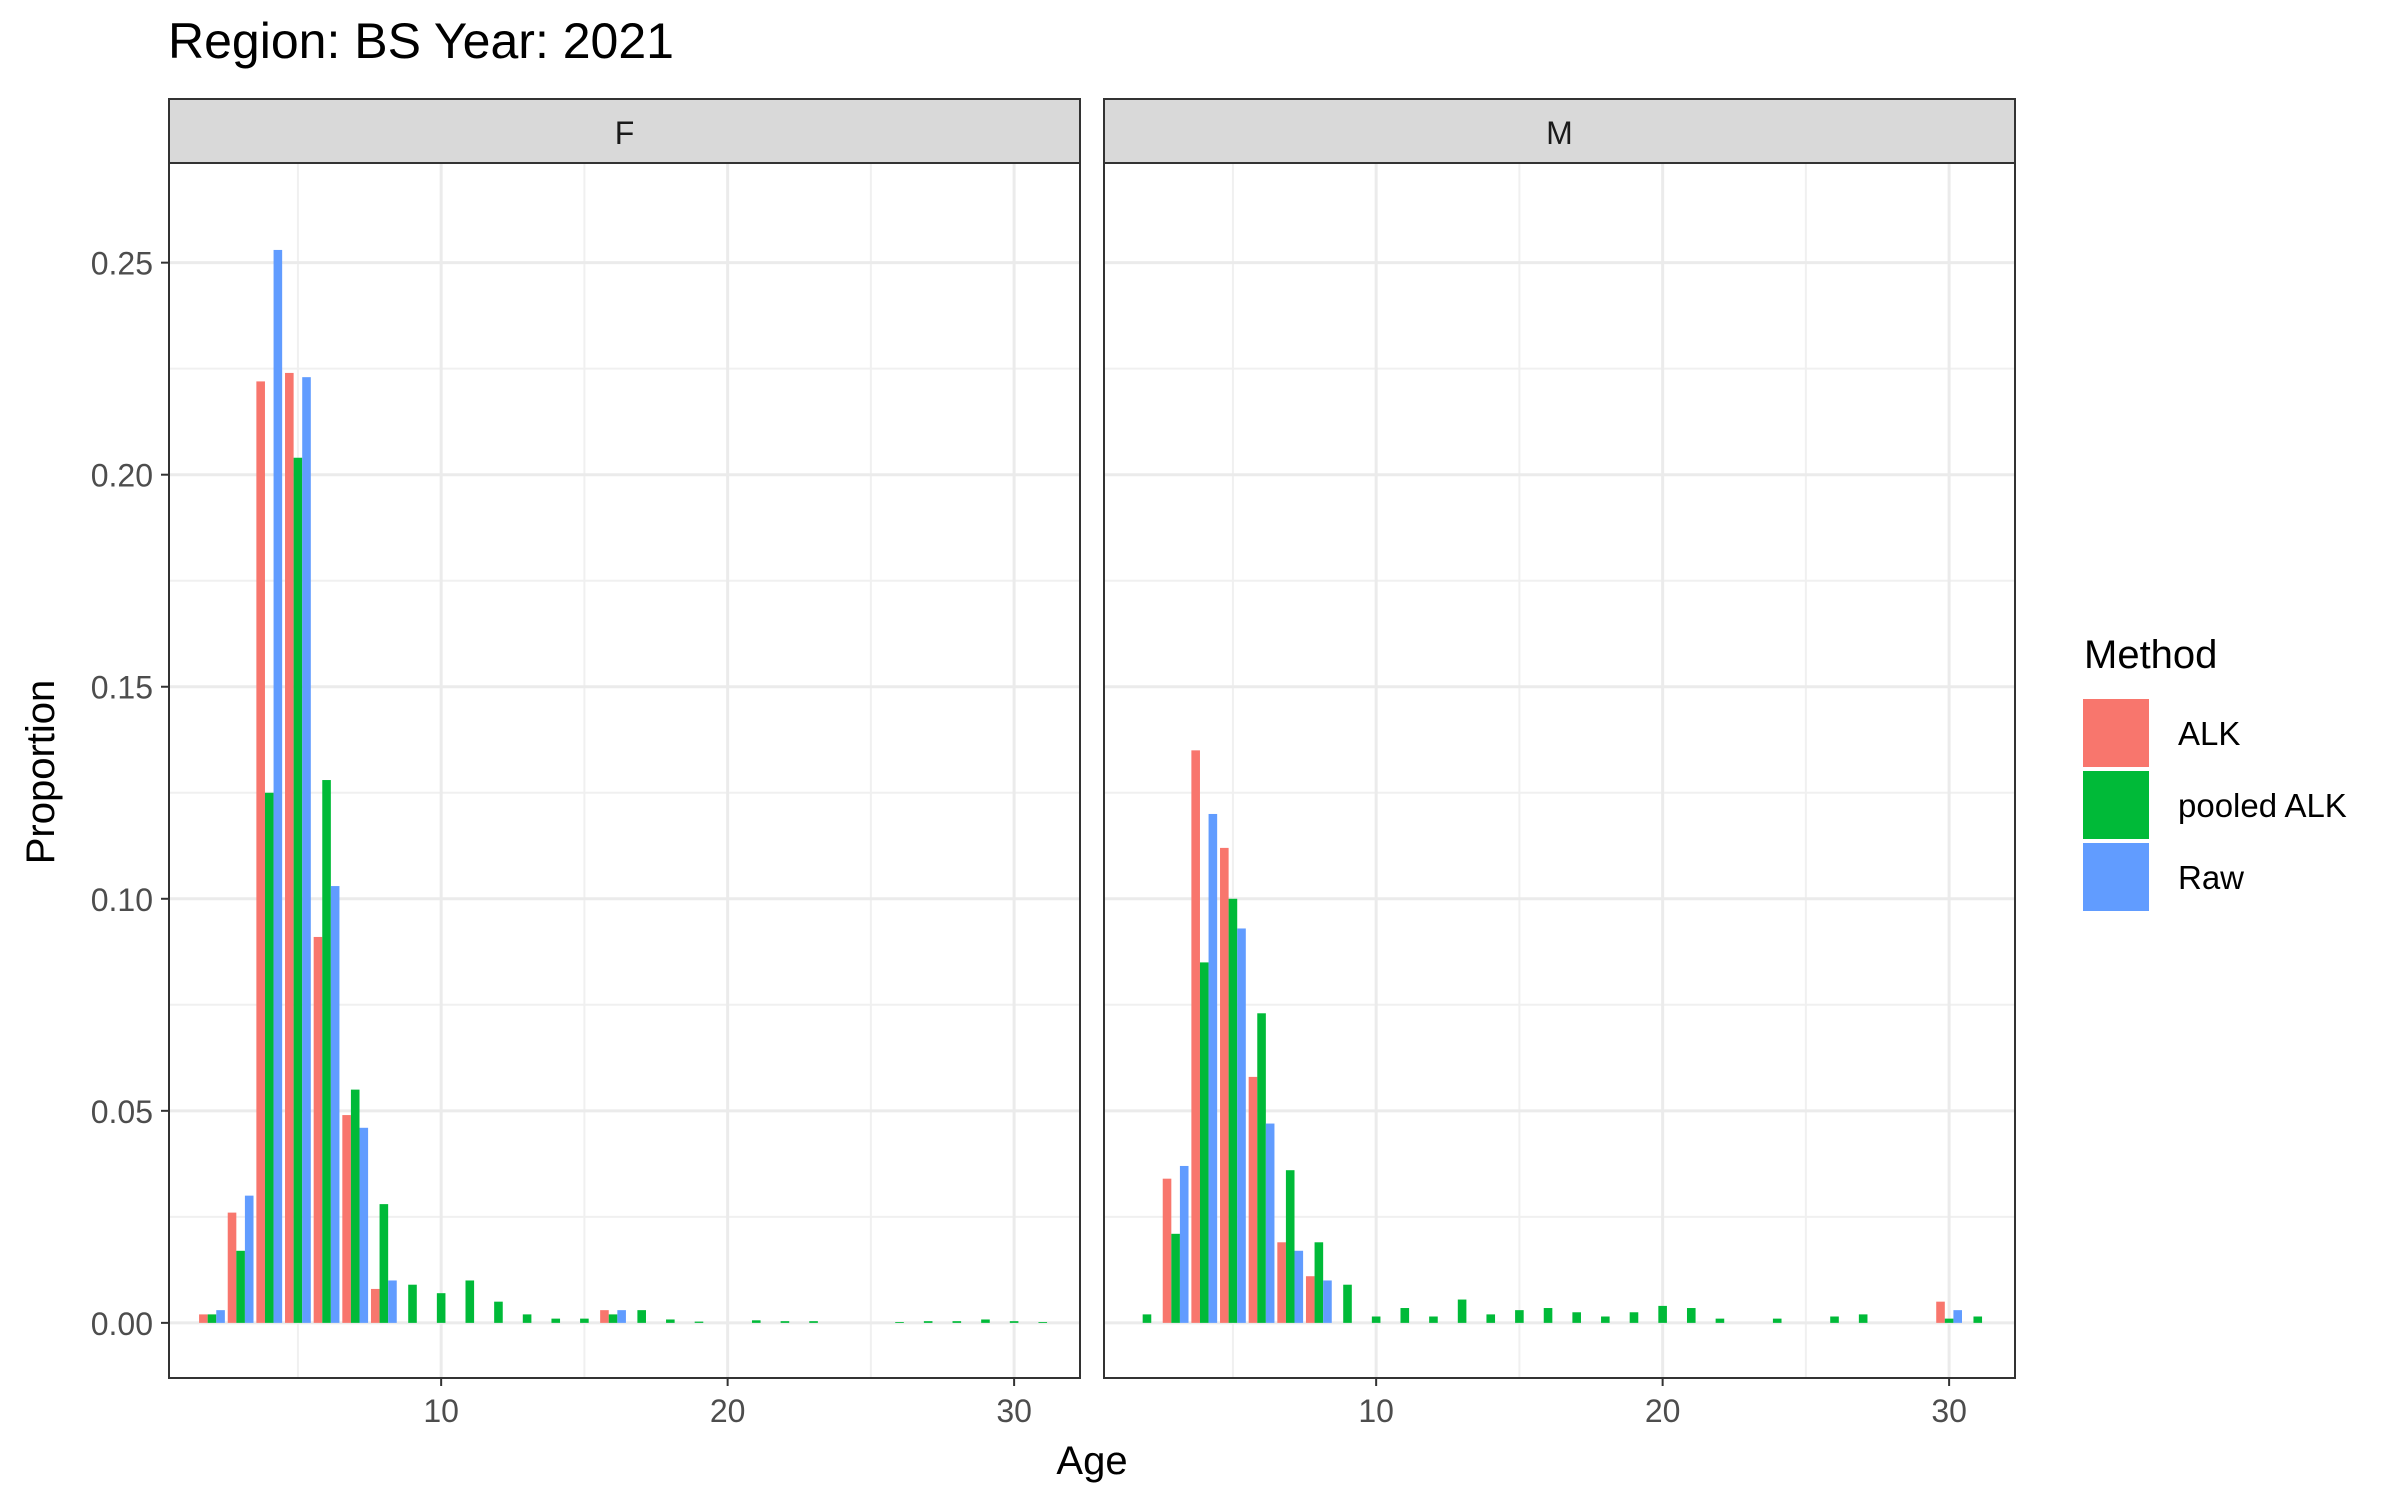 Image resolution: width=2400 pixels, height=1505 pixels. Describe the element at coordinates (2215, 772) in the screenshot. I see `legend: Method ALK pooled ALK Raw` at that location.